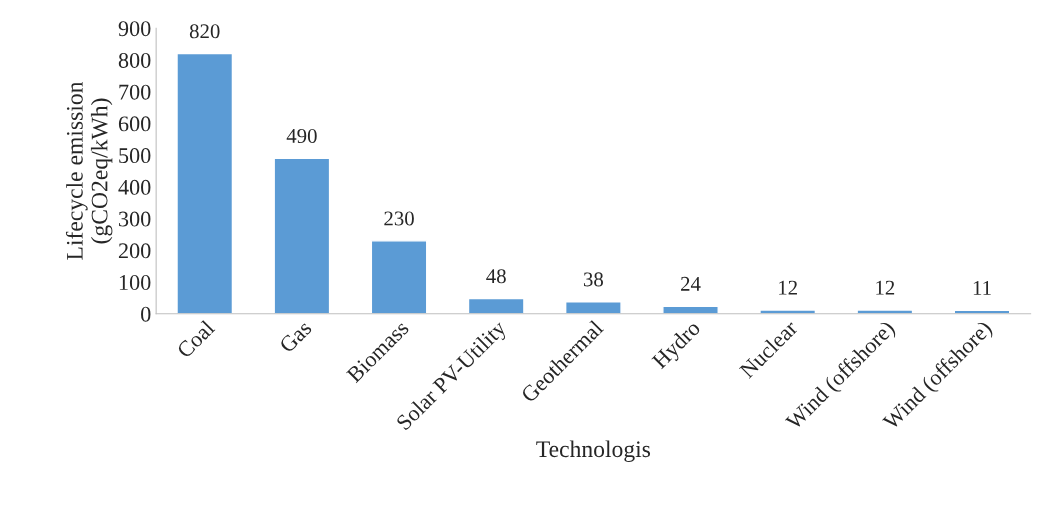 The height and width of the screenshot is (523, 1041). Describe the element at coordinates (593, 279) in the screenshot. I see `data-label: 38` at that location.